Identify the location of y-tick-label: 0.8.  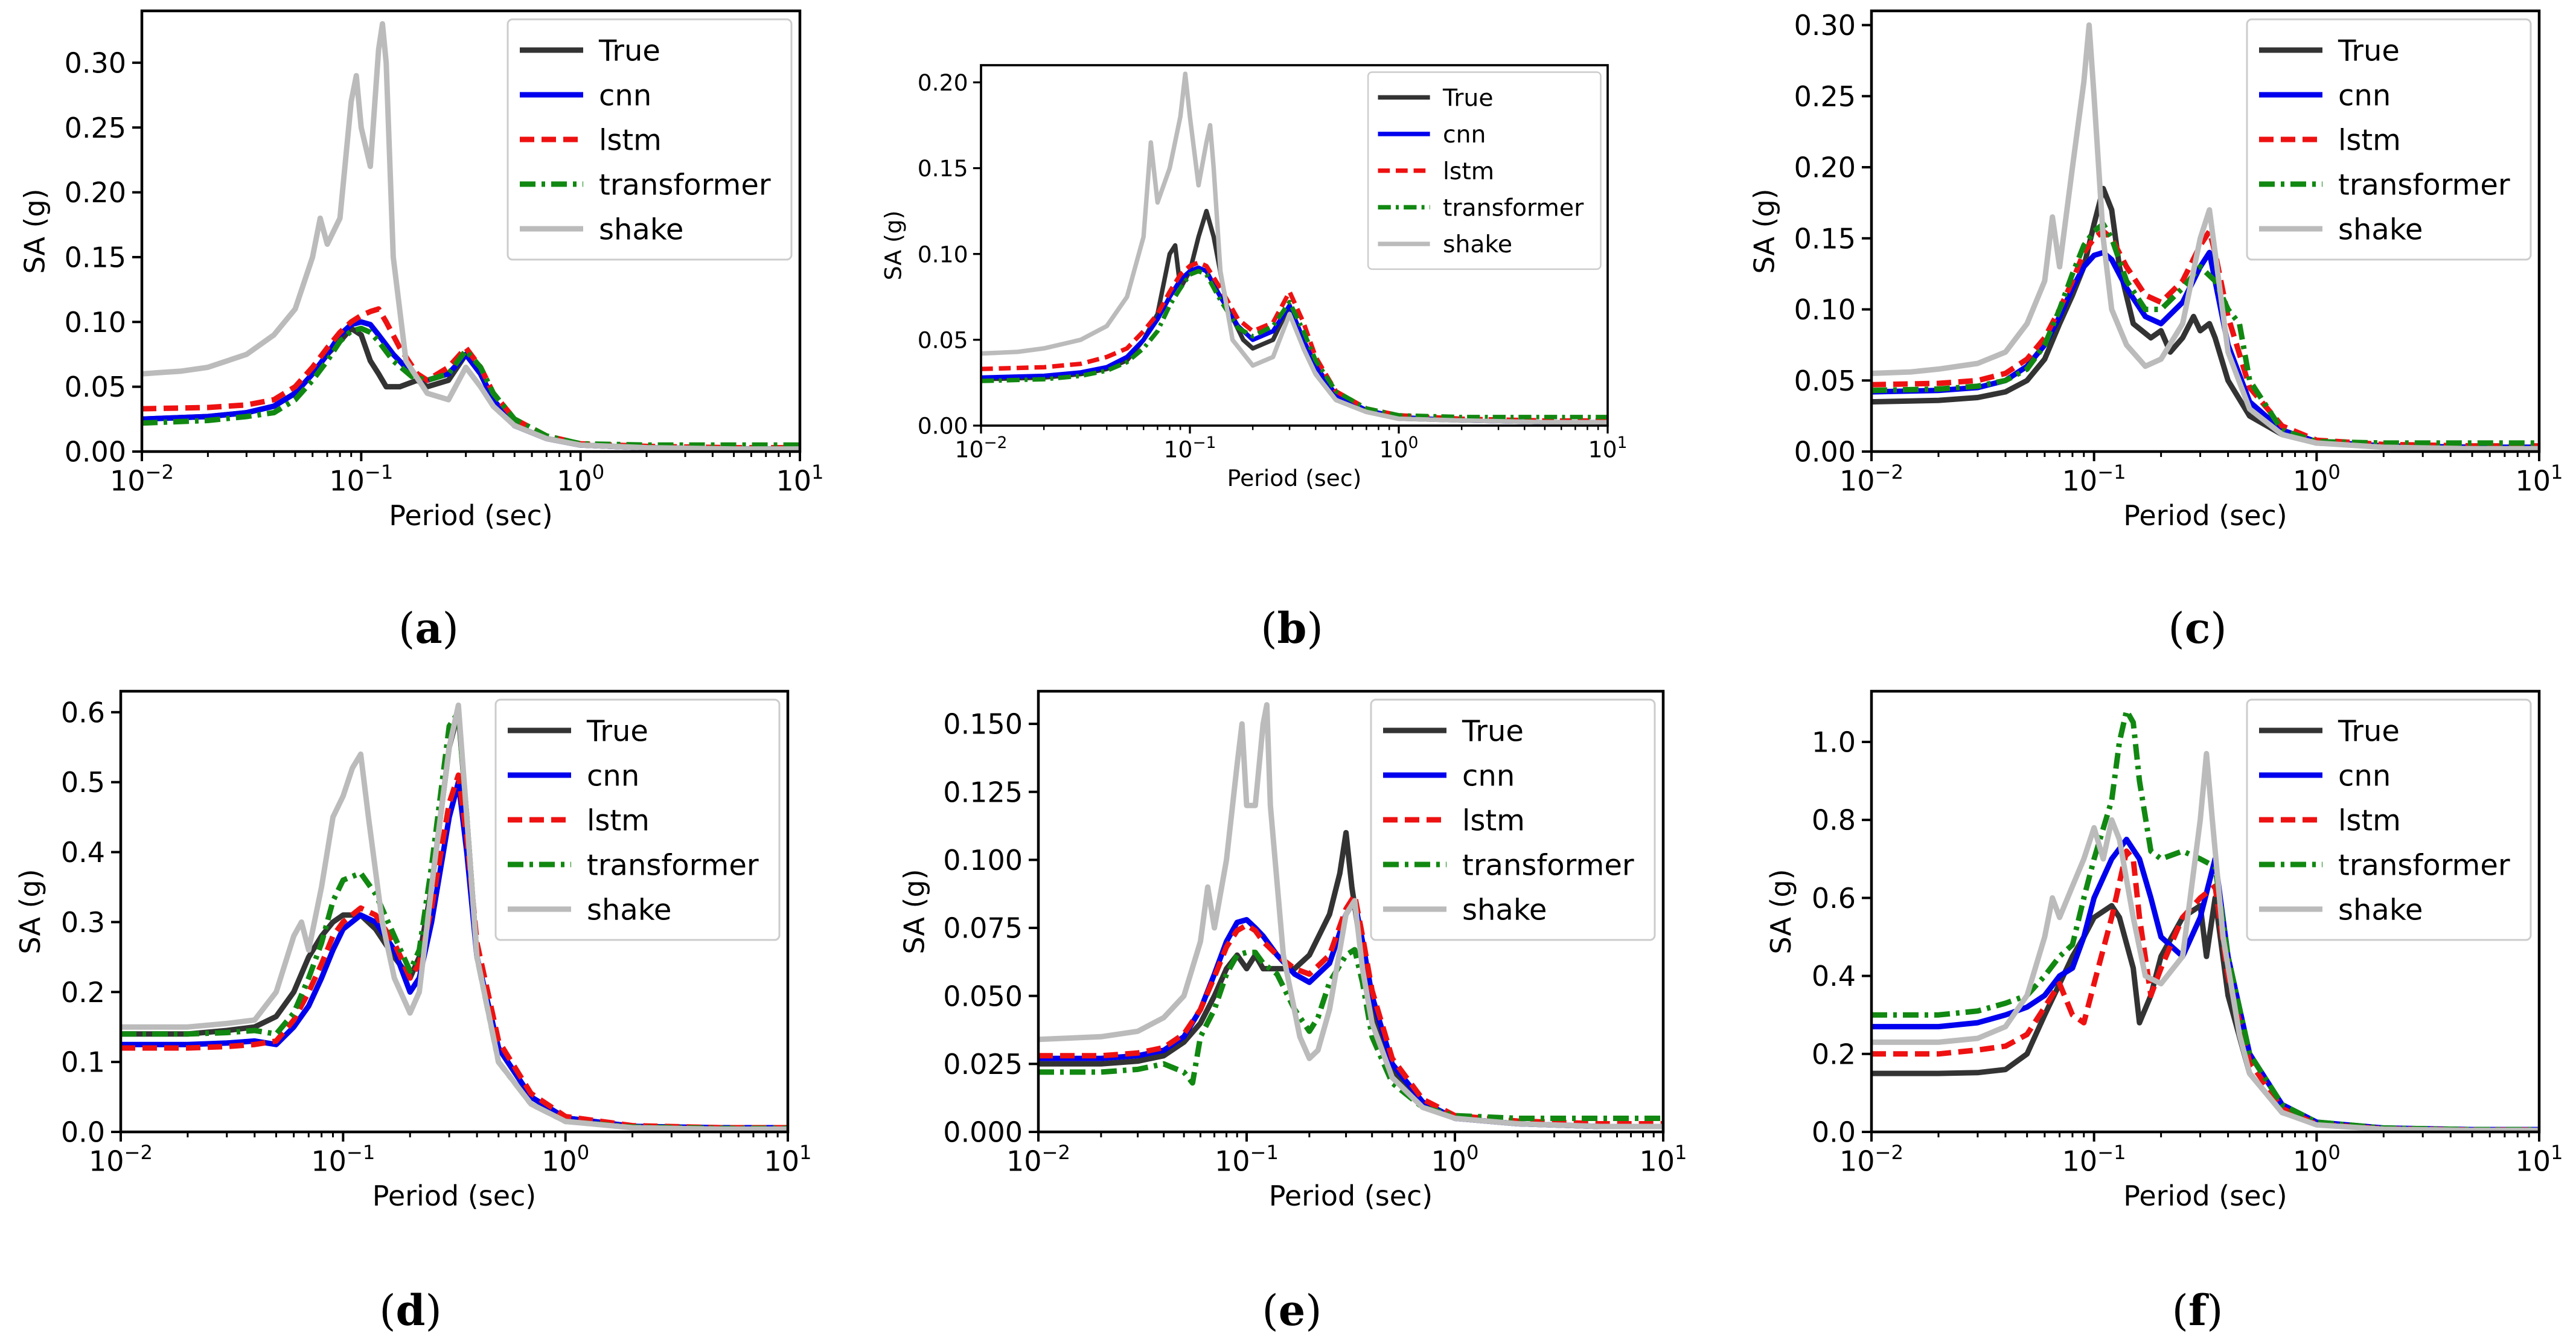
(1834, 820).